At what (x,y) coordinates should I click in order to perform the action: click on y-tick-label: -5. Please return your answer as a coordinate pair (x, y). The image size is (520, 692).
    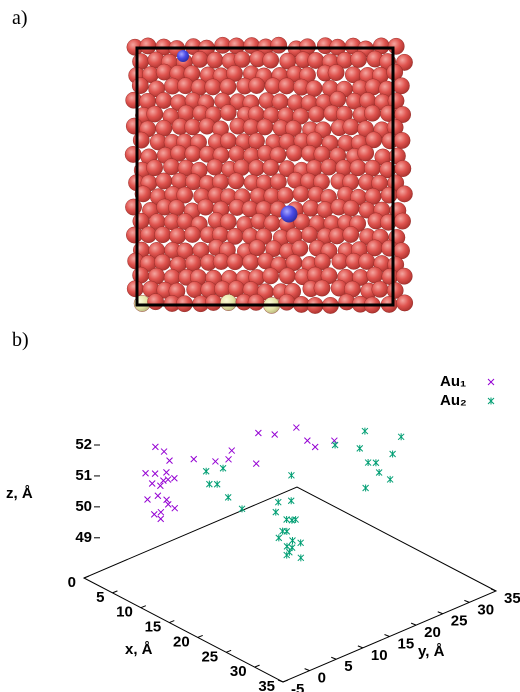
    Looking at the image, I should click on (297, 686).